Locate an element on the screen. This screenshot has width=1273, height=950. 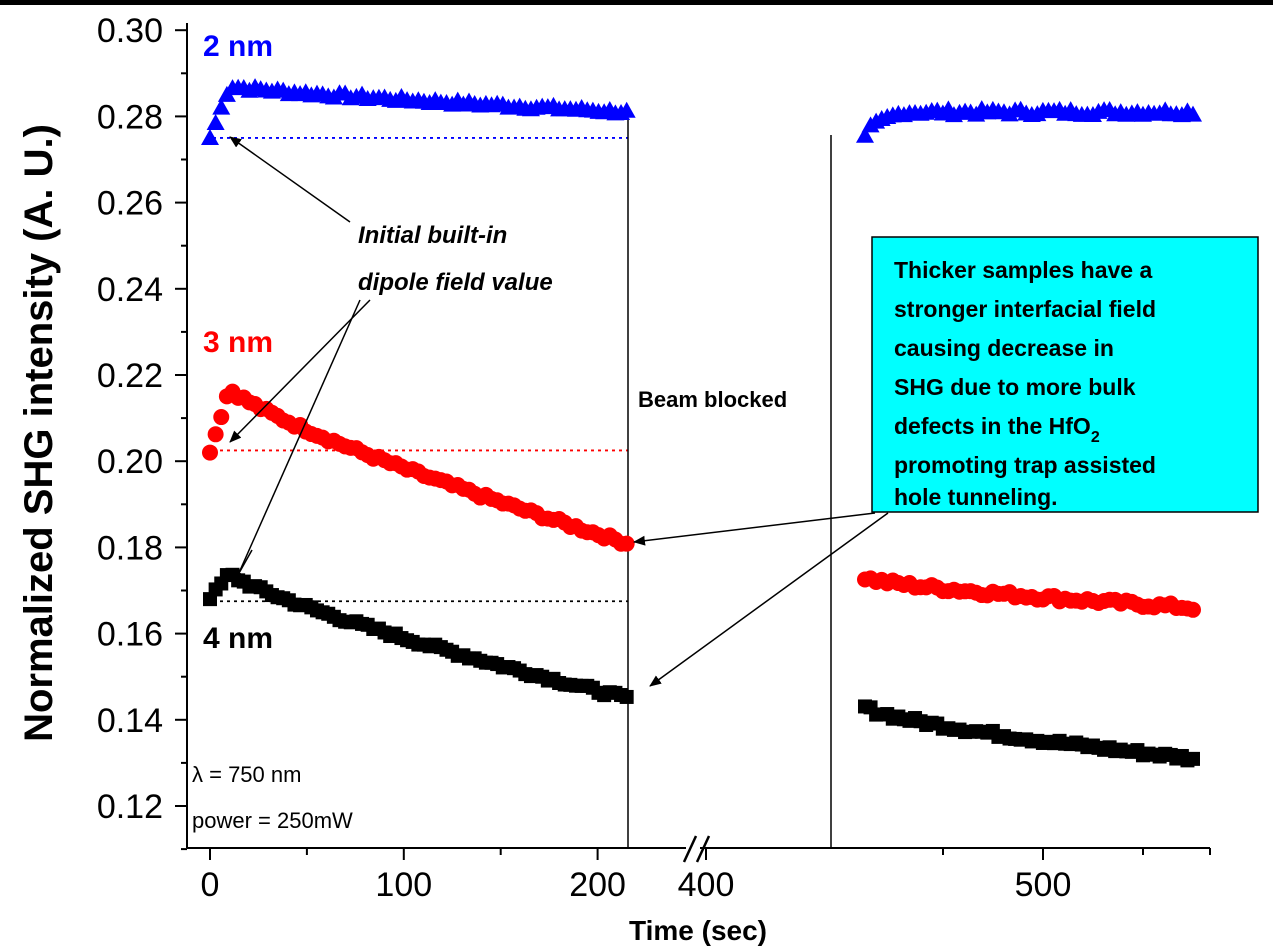
callout-line-5: defects in the HfO2 is located at coordinates (997, 429).